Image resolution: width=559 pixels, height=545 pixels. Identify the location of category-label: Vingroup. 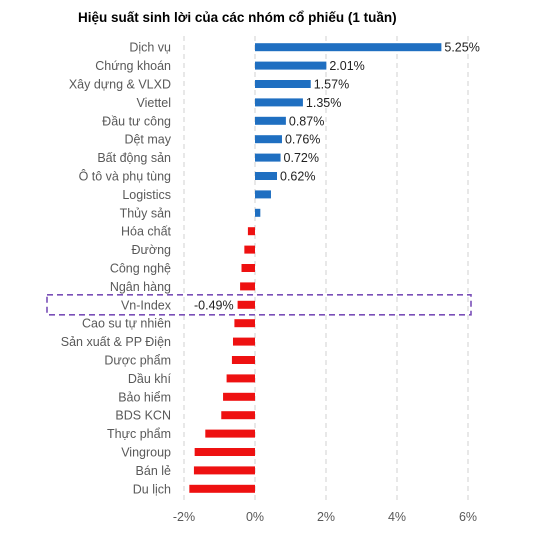
(146, 453).